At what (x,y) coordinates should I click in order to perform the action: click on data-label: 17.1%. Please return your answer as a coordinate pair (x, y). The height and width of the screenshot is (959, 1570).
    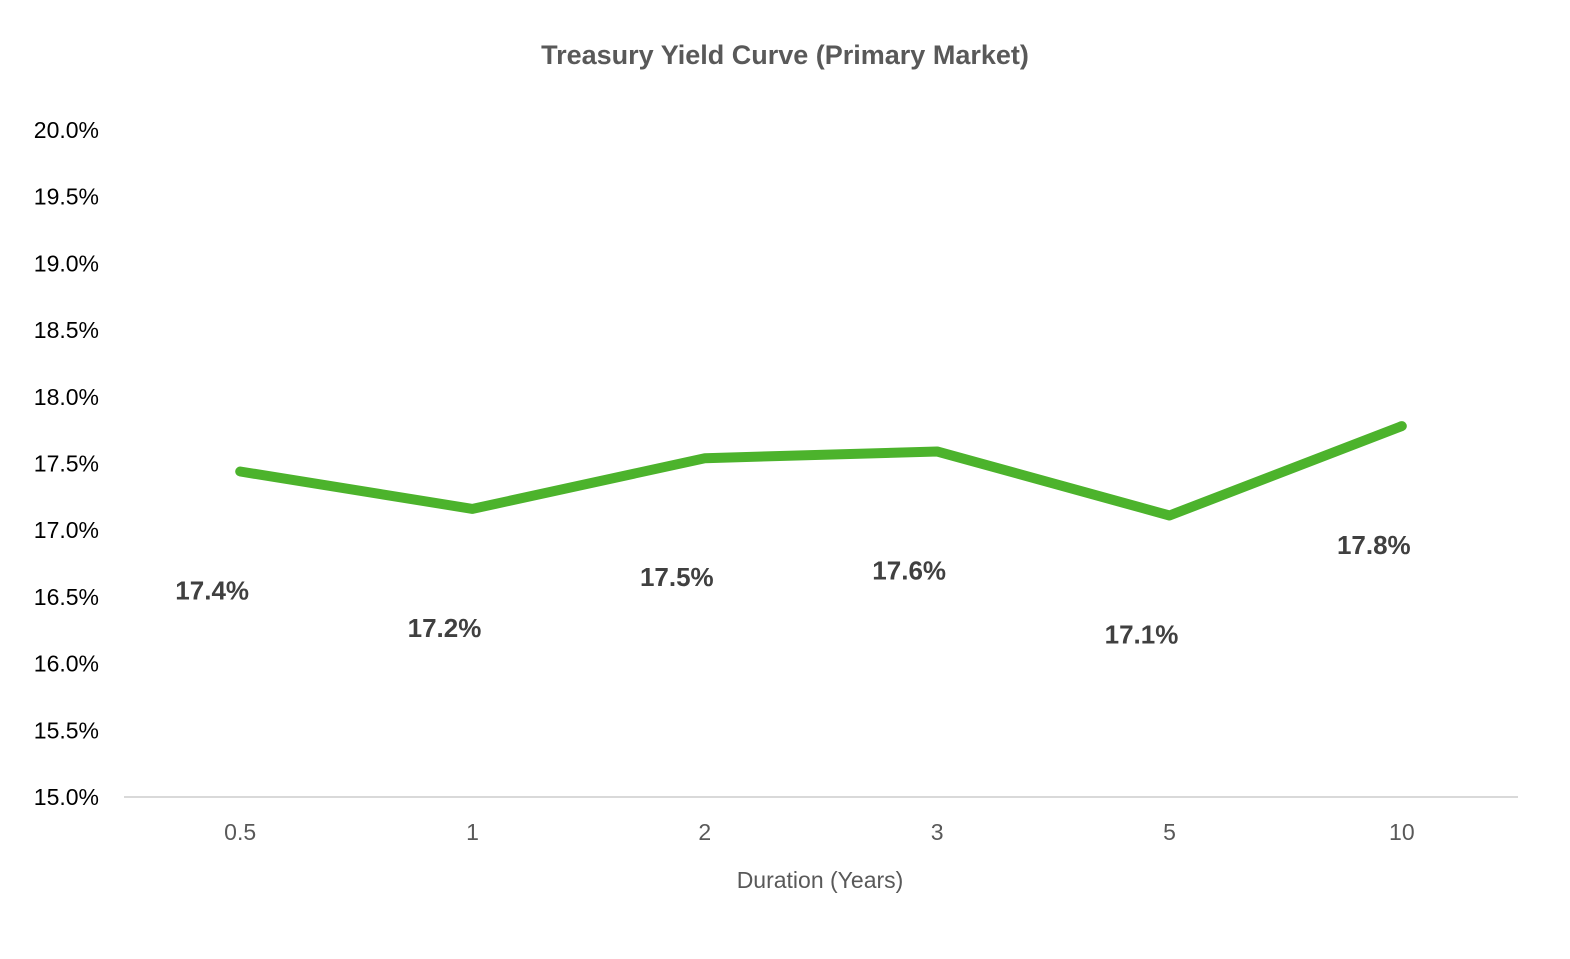
    Looking at the image, I should click on (1142, 635).